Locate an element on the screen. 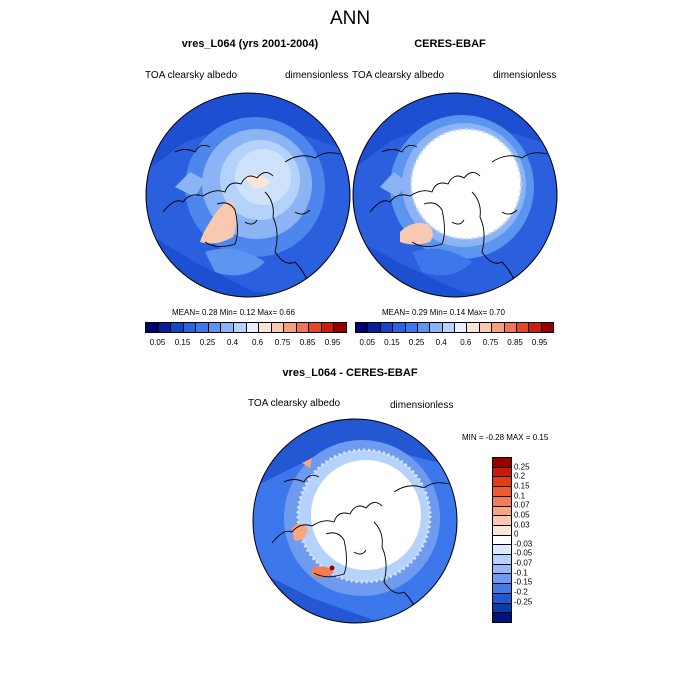  colorbar-tick-label: -0.03 is located at coordinates (523, 544).